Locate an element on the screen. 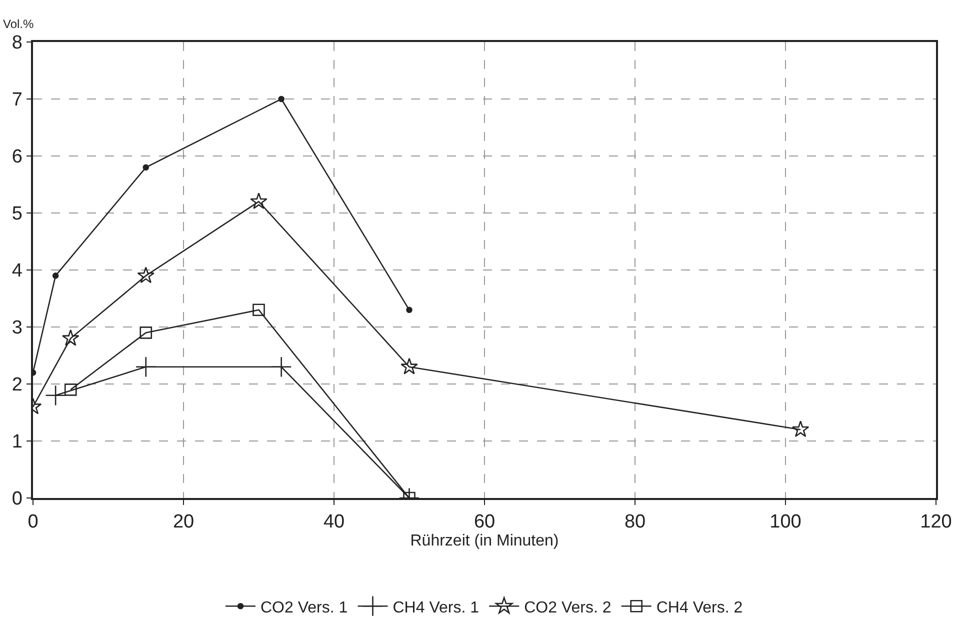  x-tick-label: 0 is located at coordinates (33, 522).